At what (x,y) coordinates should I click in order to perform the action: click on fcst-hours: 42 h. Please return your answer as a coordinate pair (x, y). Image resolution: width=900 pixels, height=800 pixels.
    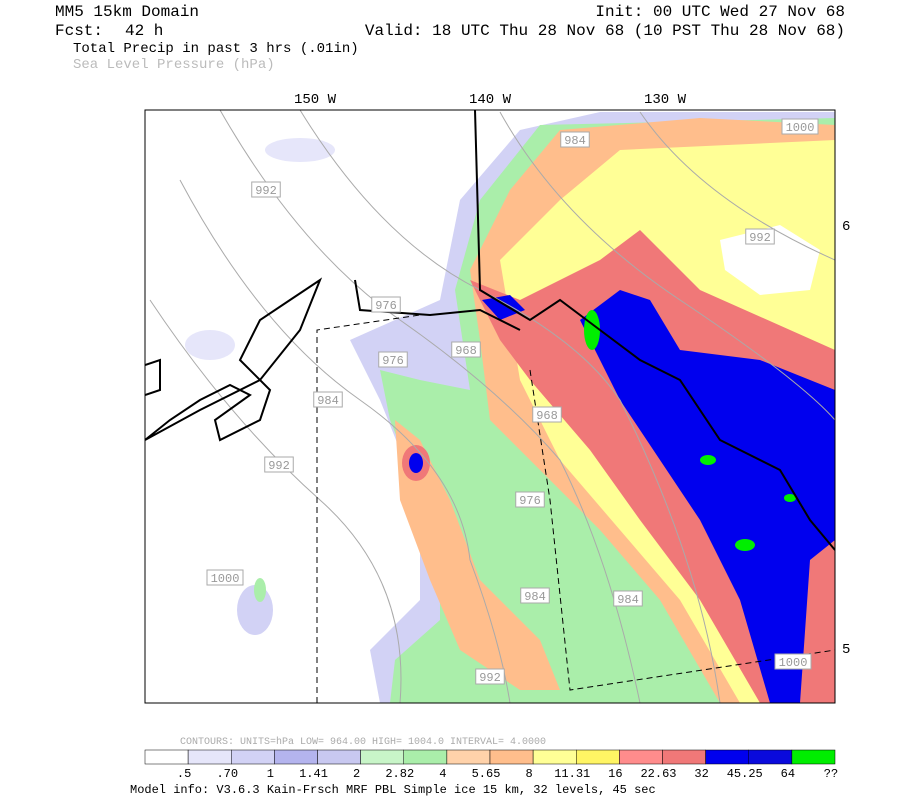
    Looking at the image, I should click on (144, 31).